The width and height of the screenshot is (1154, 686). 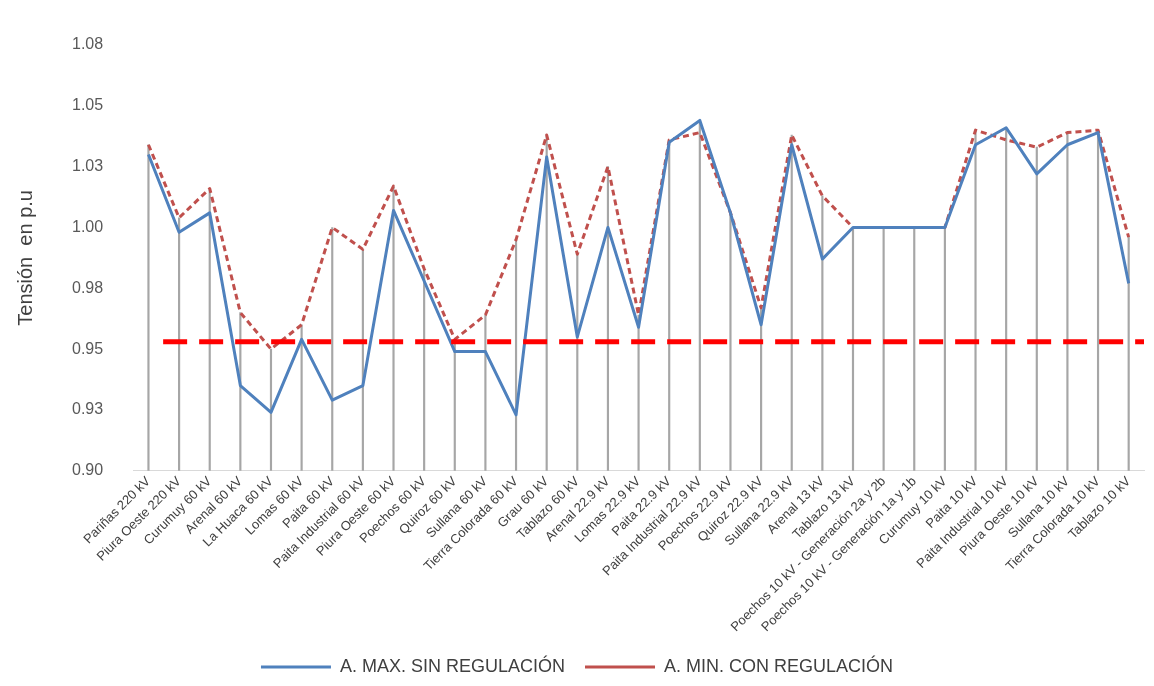 I want to click on y-tick-label: 1.08, so click(x=88, y=44).